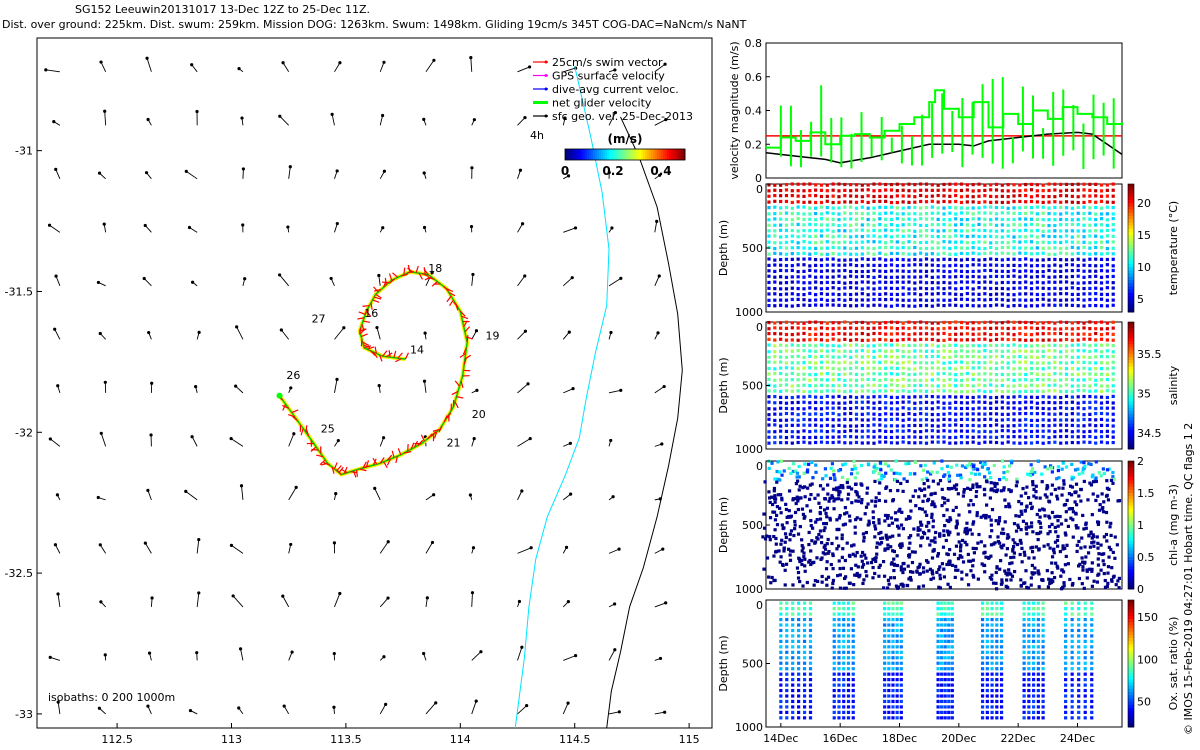  I want to click on colorbar-unit: (m/s), so click(625, 139).